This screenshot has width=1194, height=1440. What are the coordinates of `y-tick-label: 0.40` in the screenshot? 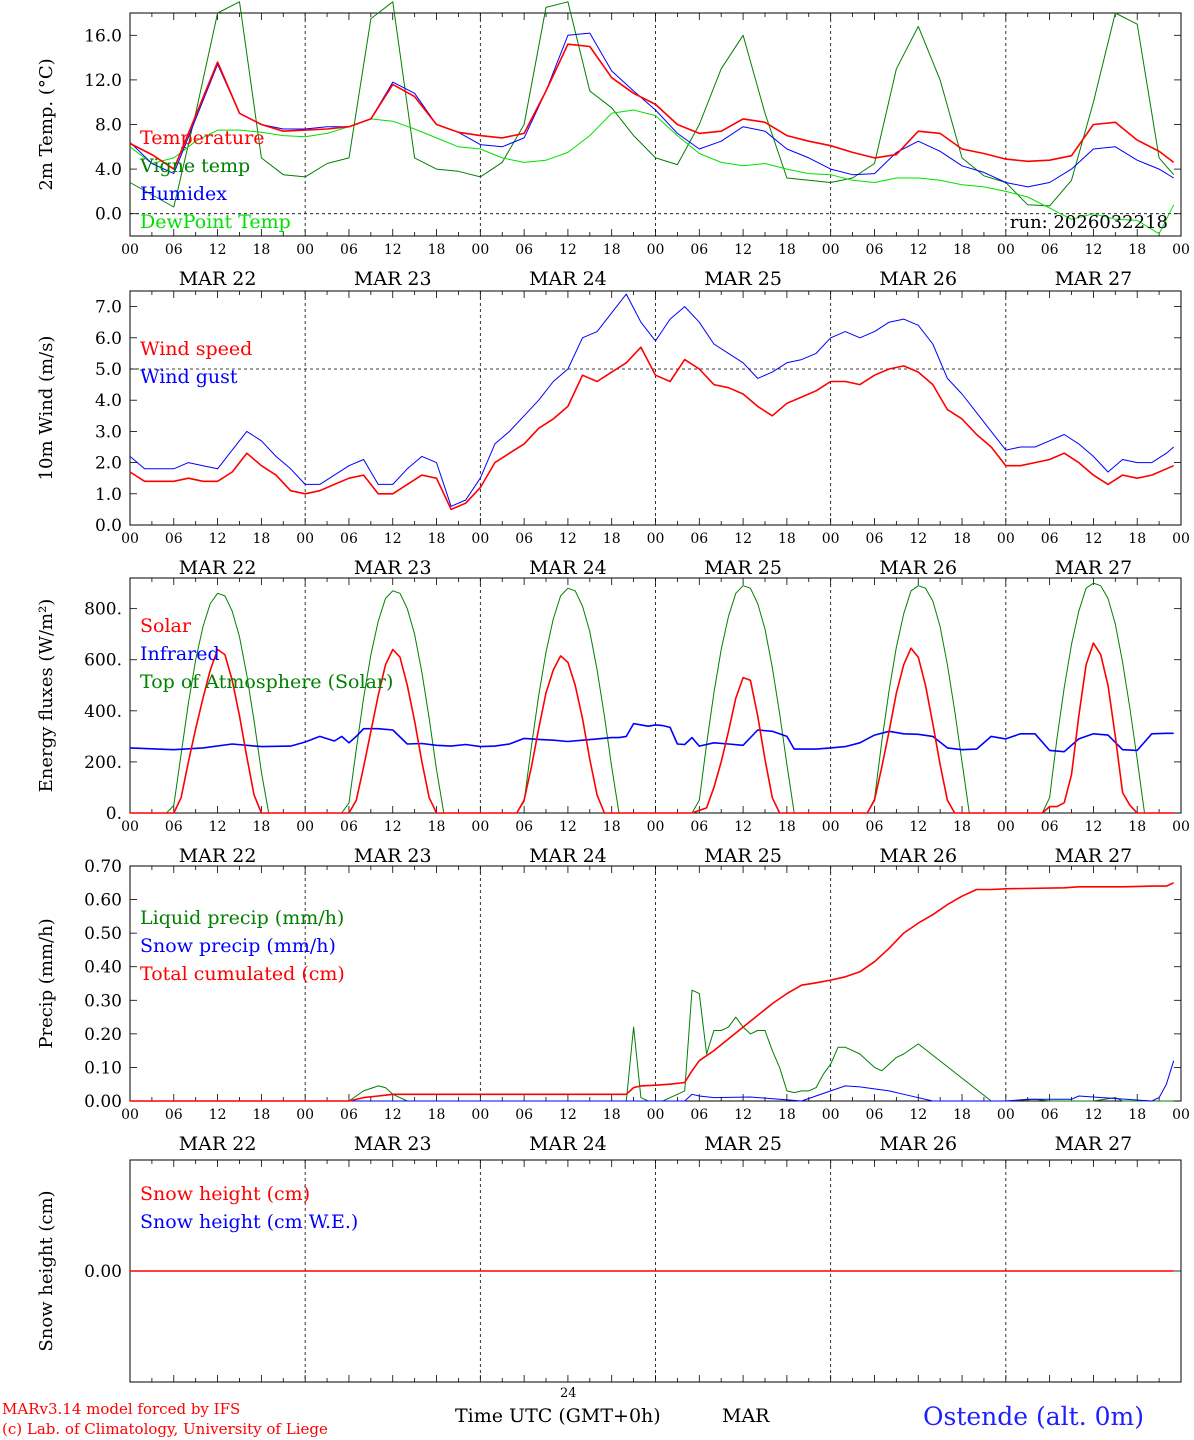 It's located at (103, 968).